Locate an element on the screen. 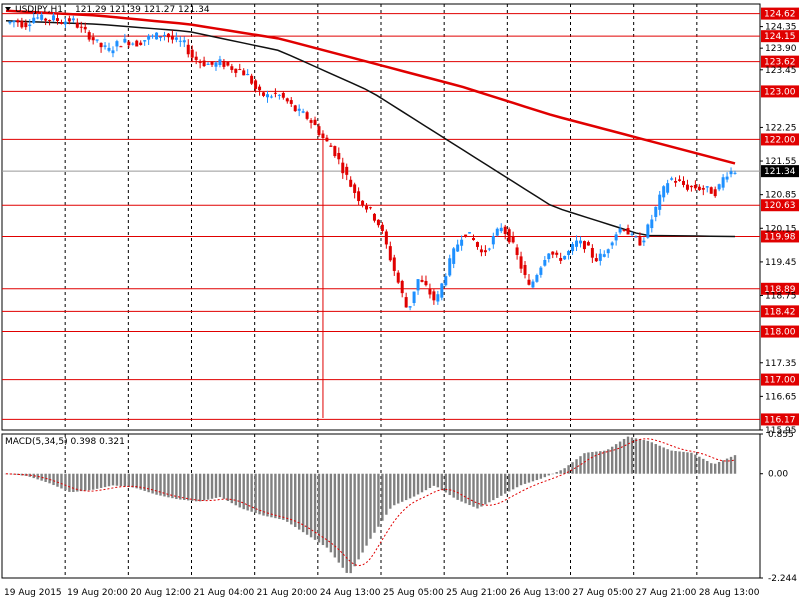 This screenshot has height=600, width=800. level-price-label: 117.00 is located at coordinates (780, 381).